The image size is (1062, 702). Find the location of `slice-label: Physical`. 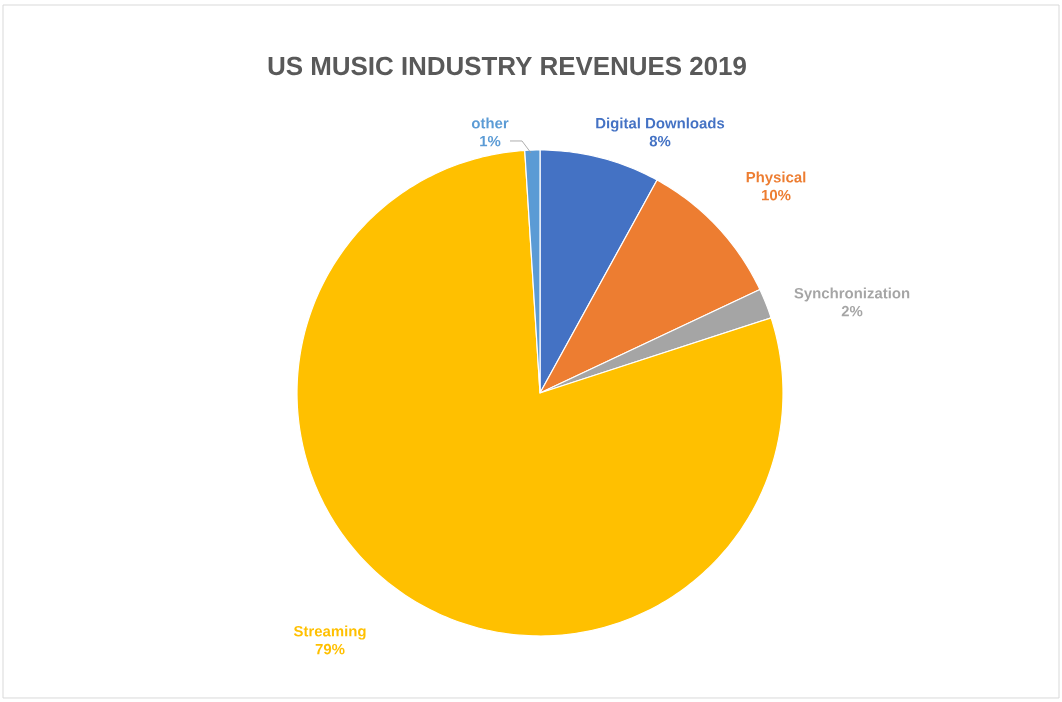

slice-label: Physical is located at coordinates (776, 178).